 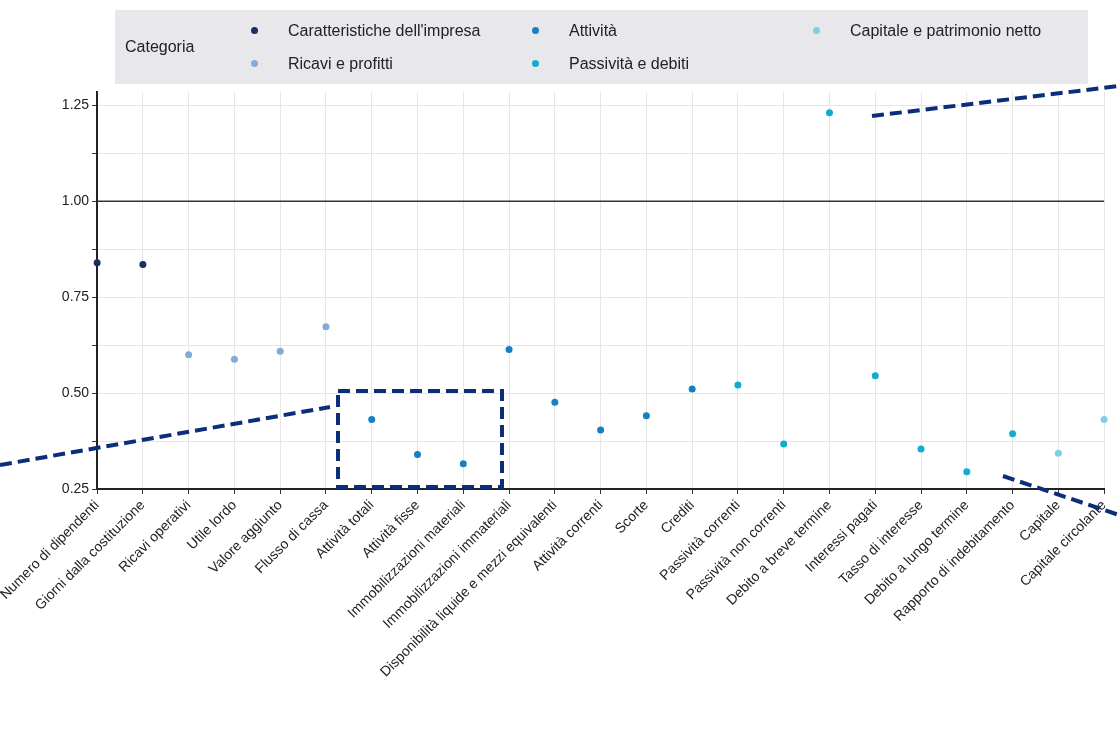 What do you see at coordinates (340, 63) in the screenshot?
I see `legend-label: Ricavi e profitti` at bounding box center [340, 63].